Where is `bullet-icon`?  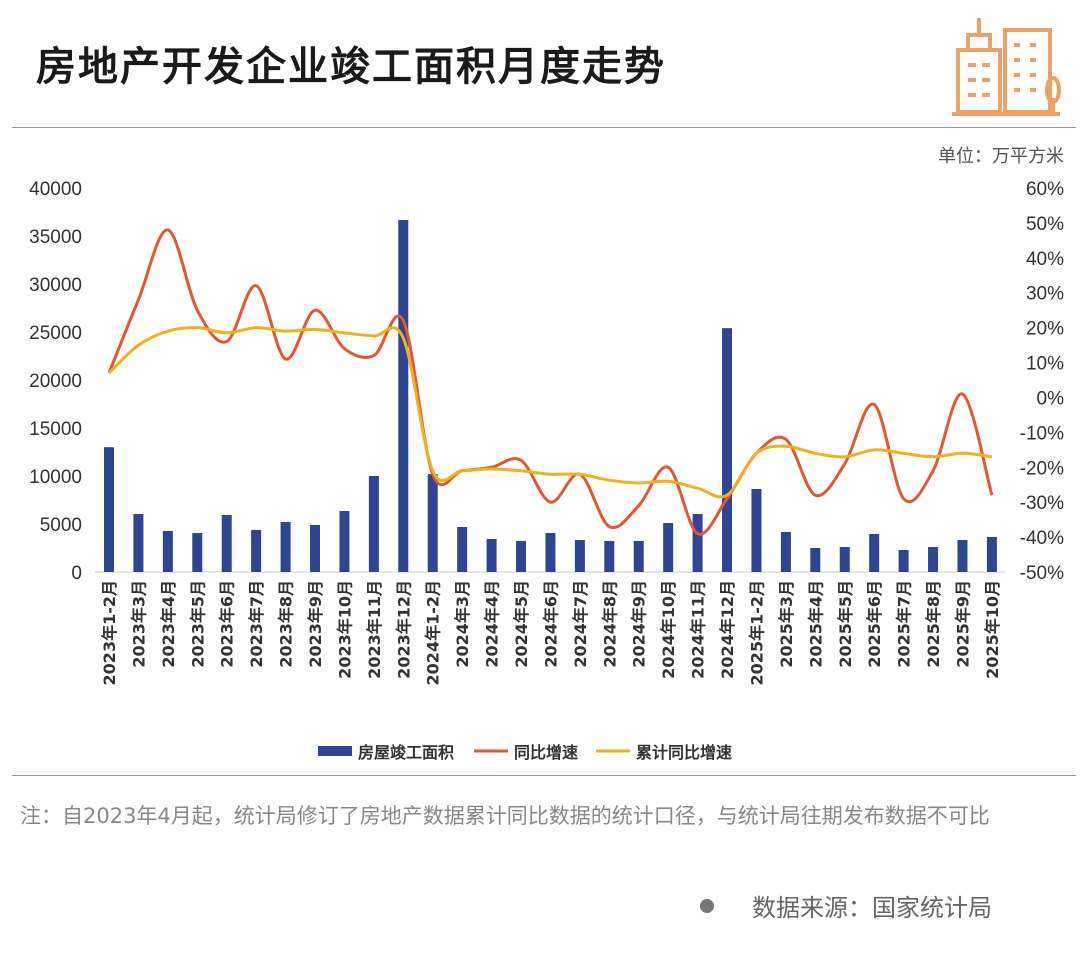 bullet-icon is located at coordinates (707, 905).